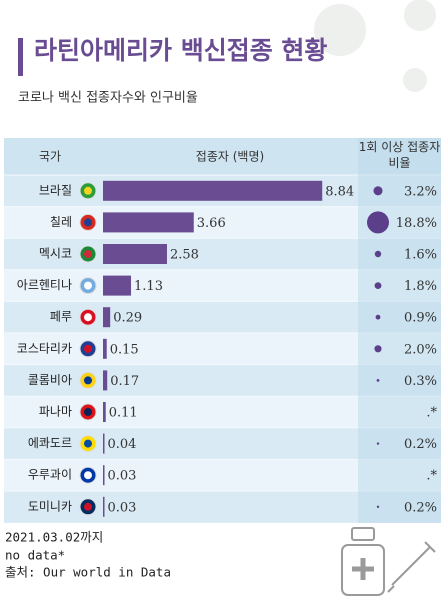  I want to click on note: 2021.03.02까지, so click(54, 537).